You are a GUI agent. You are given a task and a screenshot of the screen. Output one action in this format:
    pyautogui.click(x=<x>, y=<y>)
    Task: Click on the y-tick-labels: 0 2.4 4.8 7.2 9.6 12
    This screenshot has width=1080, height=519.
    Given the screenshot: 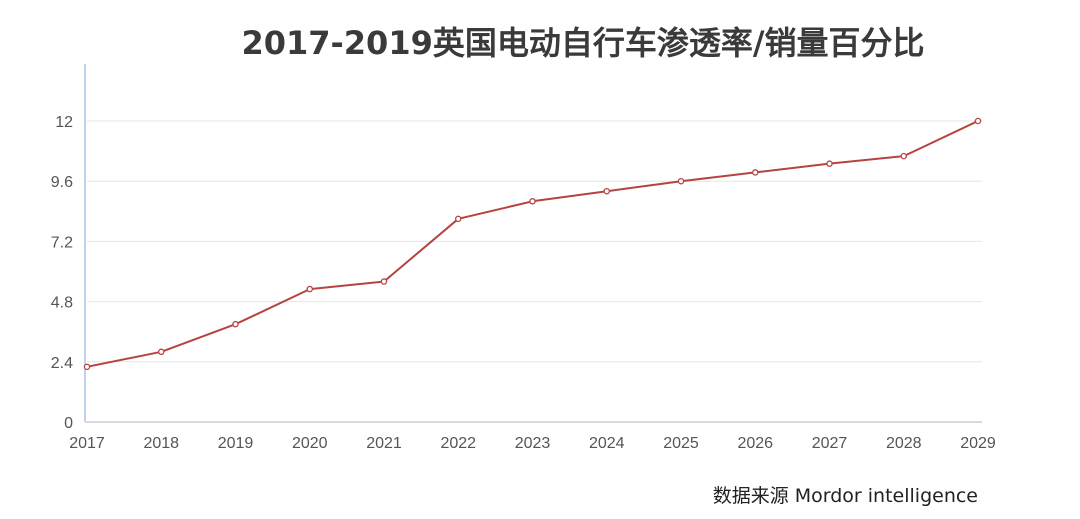 What is the action you would take?
    pyautogui.click(x=62, y=273)
    